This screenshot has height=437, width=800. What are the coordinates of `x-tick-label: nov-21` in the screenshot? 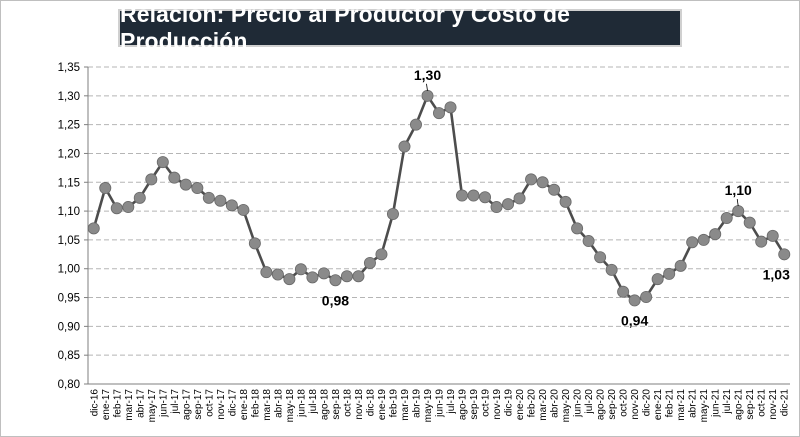 It's located at (773, 404).